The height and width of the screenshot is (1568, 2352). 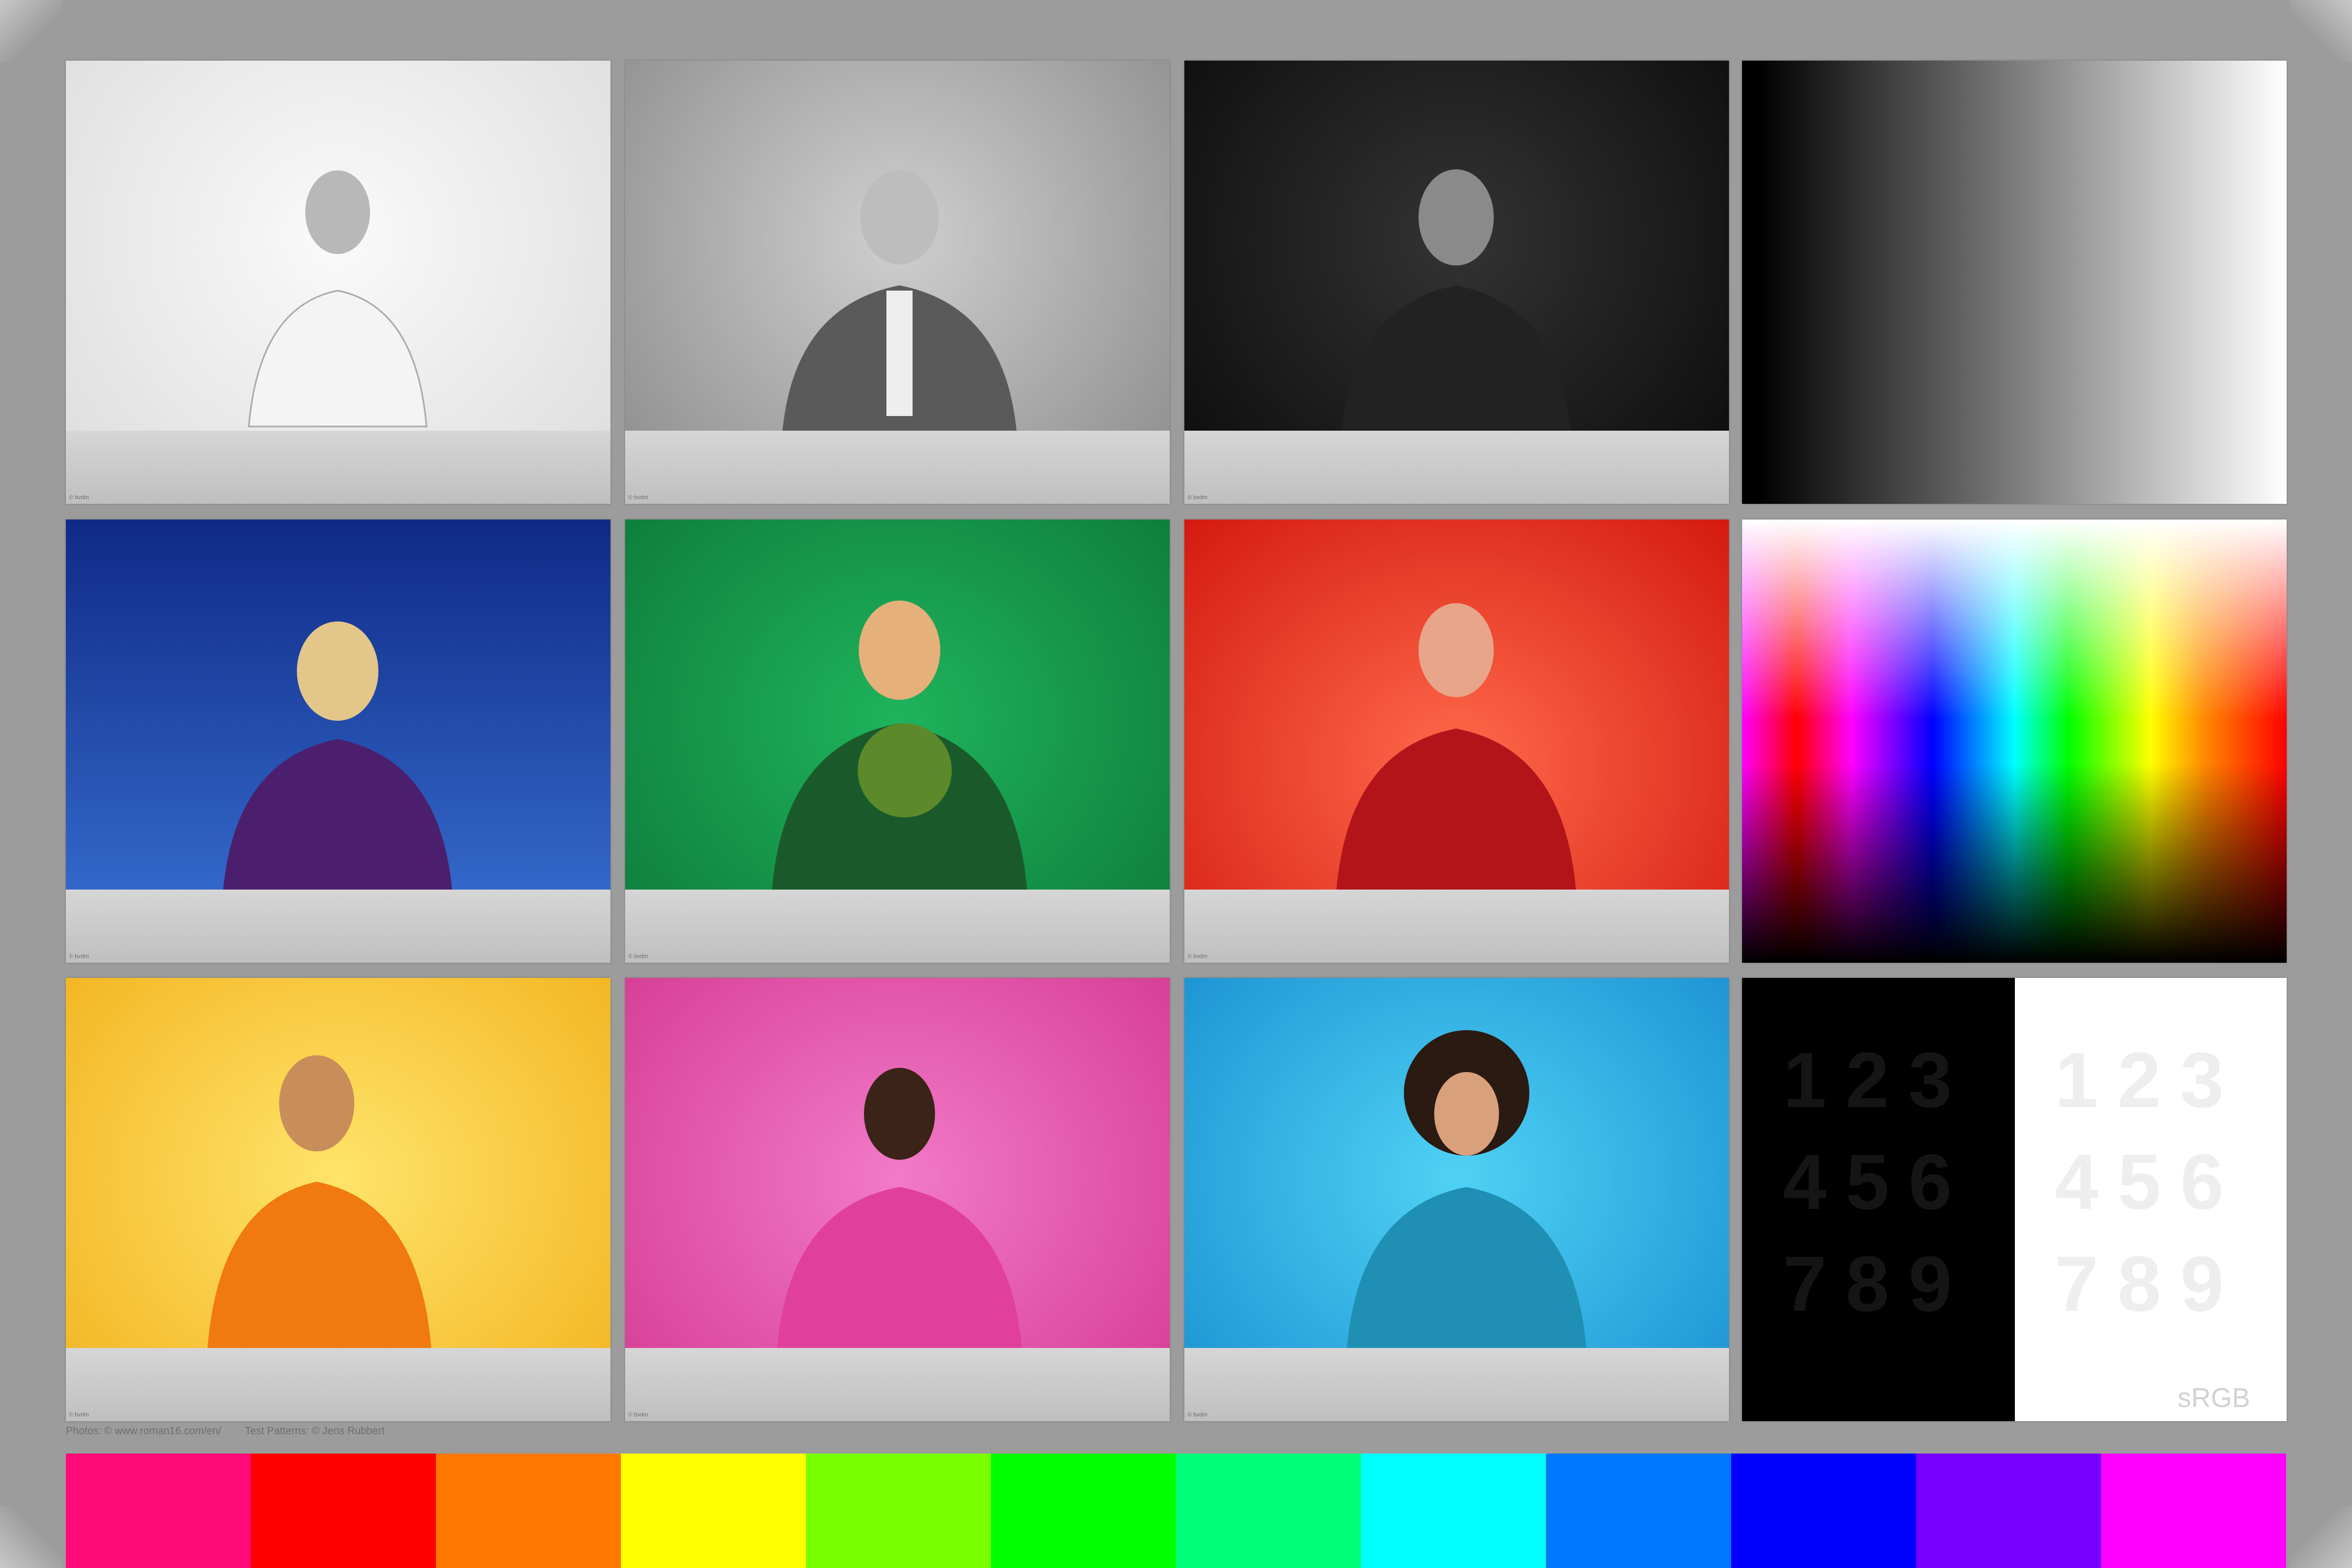 What do you see at coordinates (2320, 1536) in the screenshot?
I see `frame-corner-bottom-right` at bounding box center [2320, 1536].